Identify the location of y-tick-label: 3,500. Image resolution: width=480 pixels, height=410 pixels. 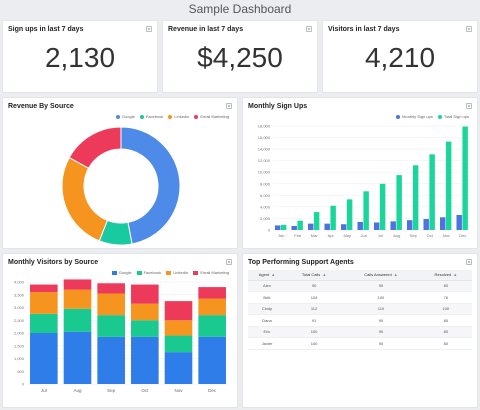
(19, 294).